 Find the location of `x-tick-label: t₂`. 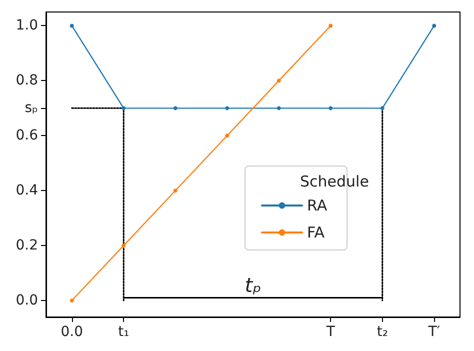

x-tick-label: t₂ is located at coordinates (382, 332).